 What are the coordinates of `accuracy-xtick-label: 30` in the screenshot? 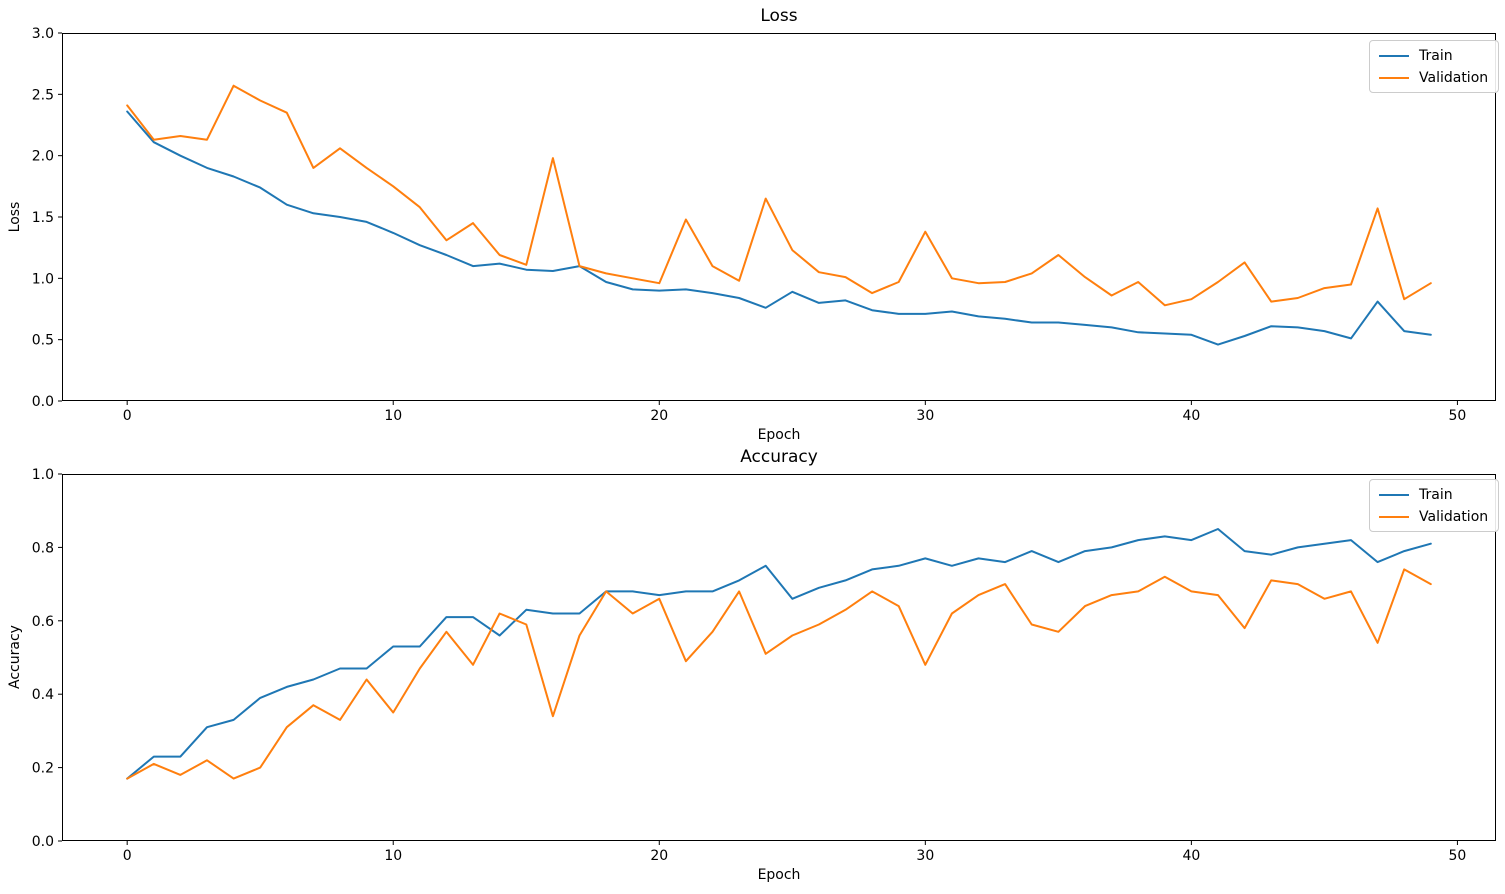 It's located at (925, 856).